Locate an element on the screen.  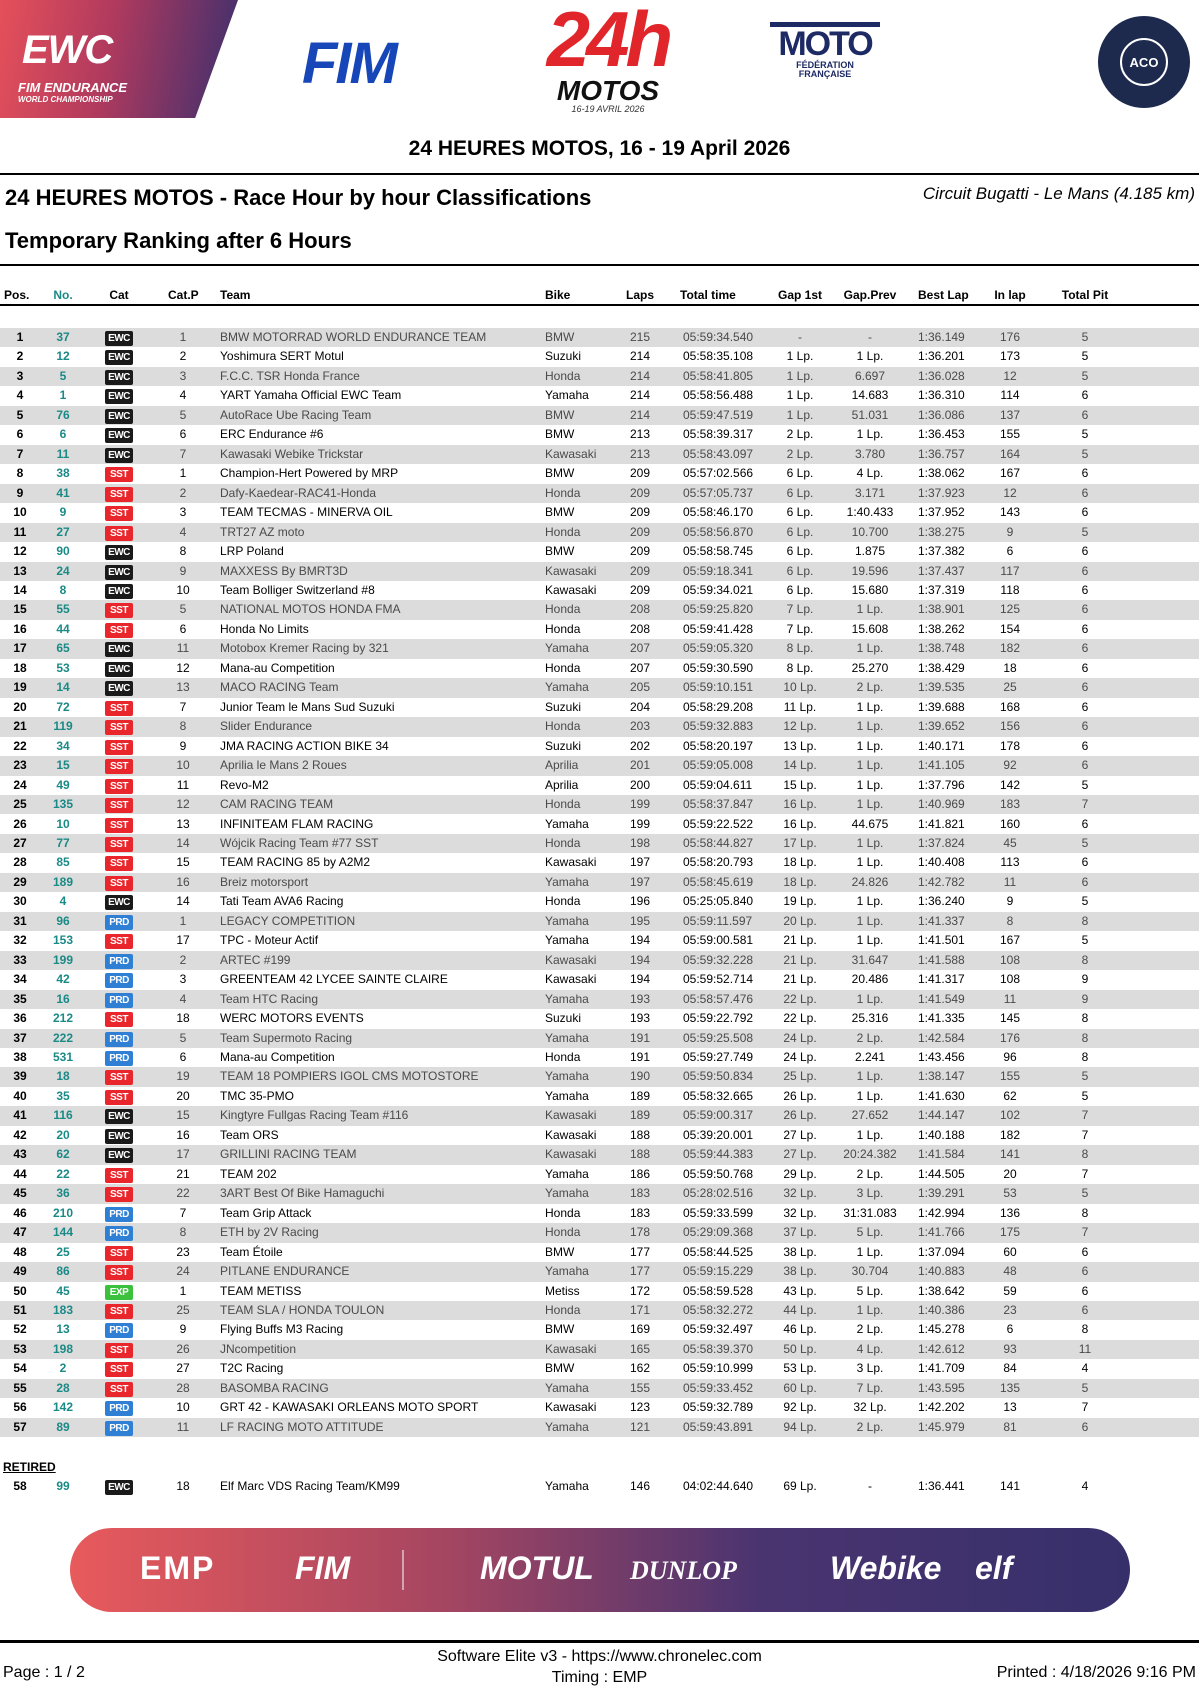
cell-team: TEAM TECMAS - MINERVA OIL is located at coordinates (306, 512).